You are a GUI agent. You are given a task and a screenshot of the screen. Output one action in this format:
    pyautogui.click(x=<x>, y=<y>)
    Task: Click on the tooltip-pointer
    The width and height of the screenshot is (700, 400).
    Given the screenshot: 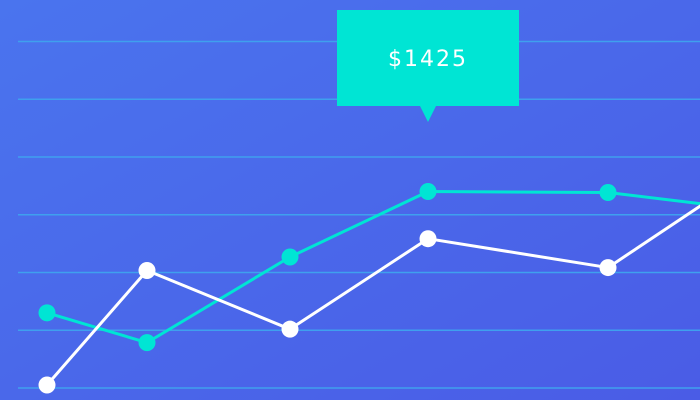 What is the action you would take?
    pyautogui.click(x=428, y=114)
    